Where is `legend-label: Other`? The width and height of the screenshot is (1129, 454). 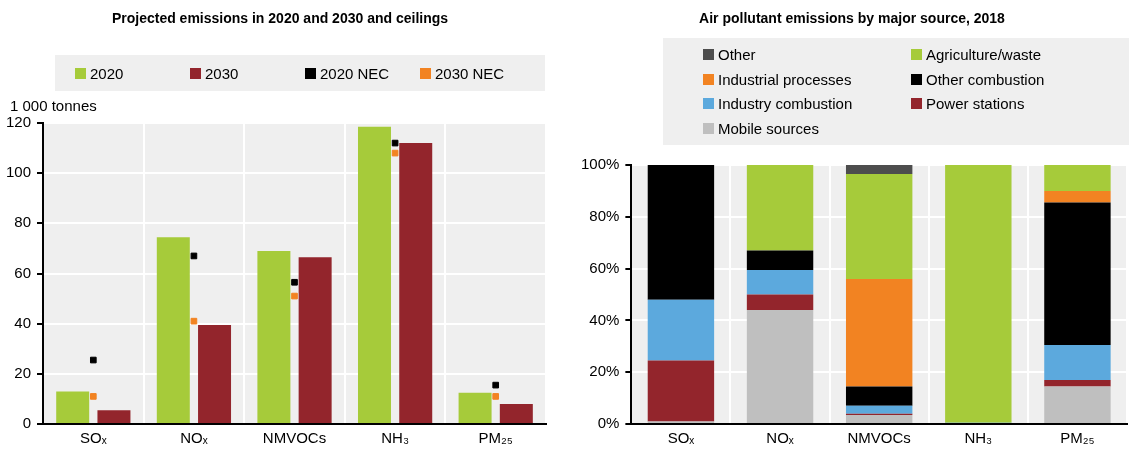
legend-label: Other is located at coordinates (737, 54).